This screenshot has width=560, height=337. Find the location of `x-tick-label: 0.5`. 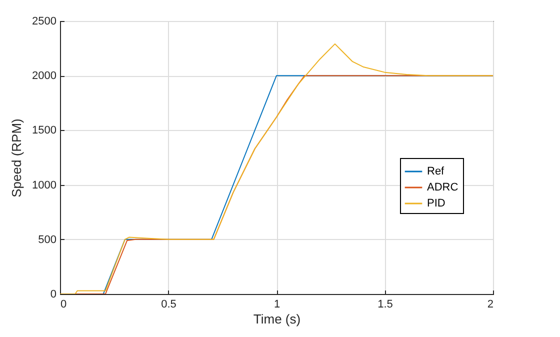

x-tick-label: 0.5 is located at coordinates (168, 304).